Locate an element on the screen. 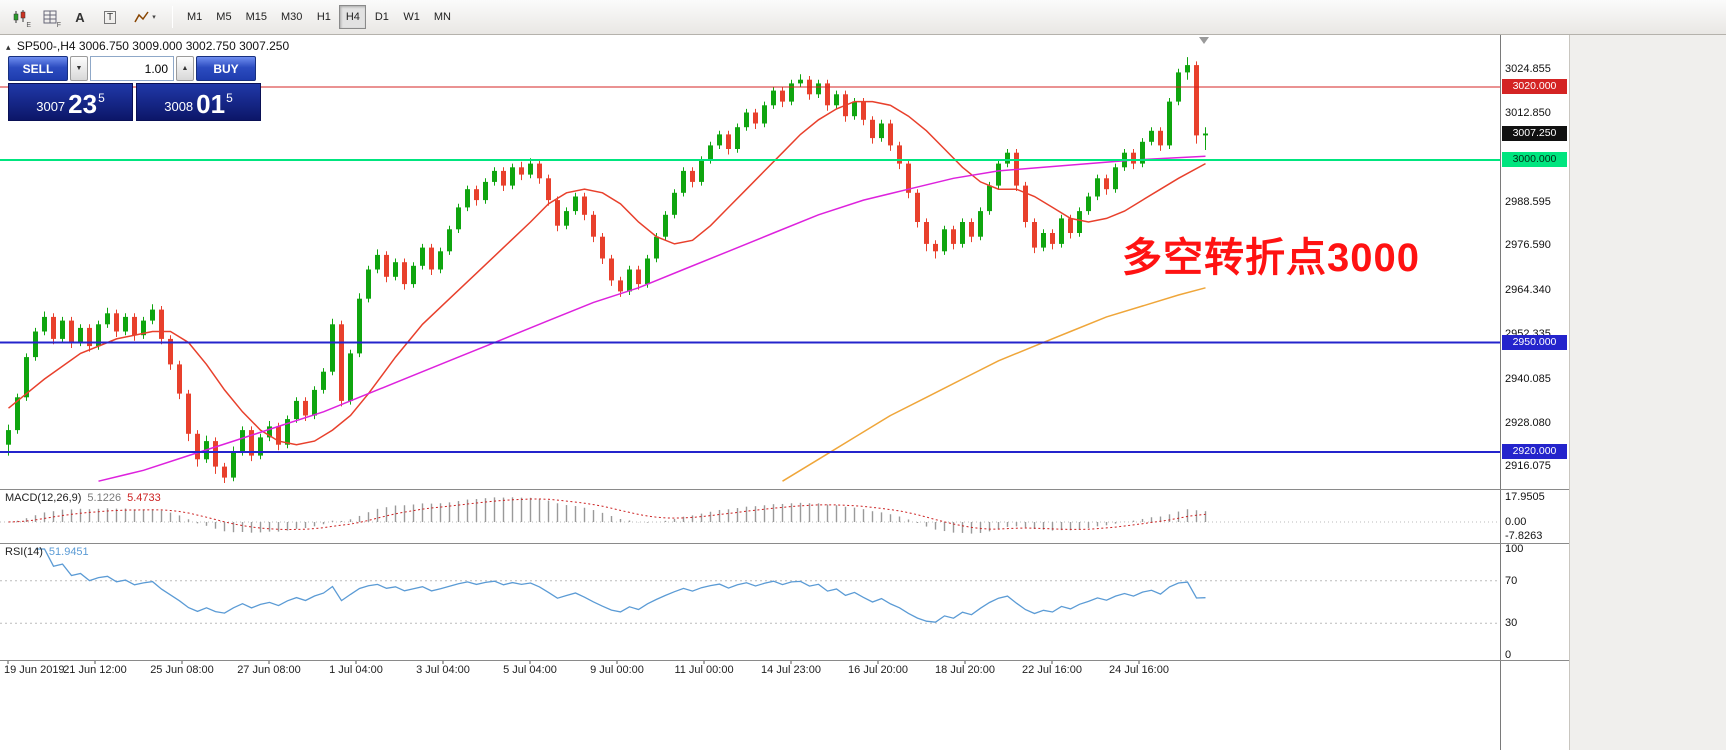 Image resolution: width=1726 pixels, height=750 pixels. ma-orange-line is located at coordinates (994, 384).